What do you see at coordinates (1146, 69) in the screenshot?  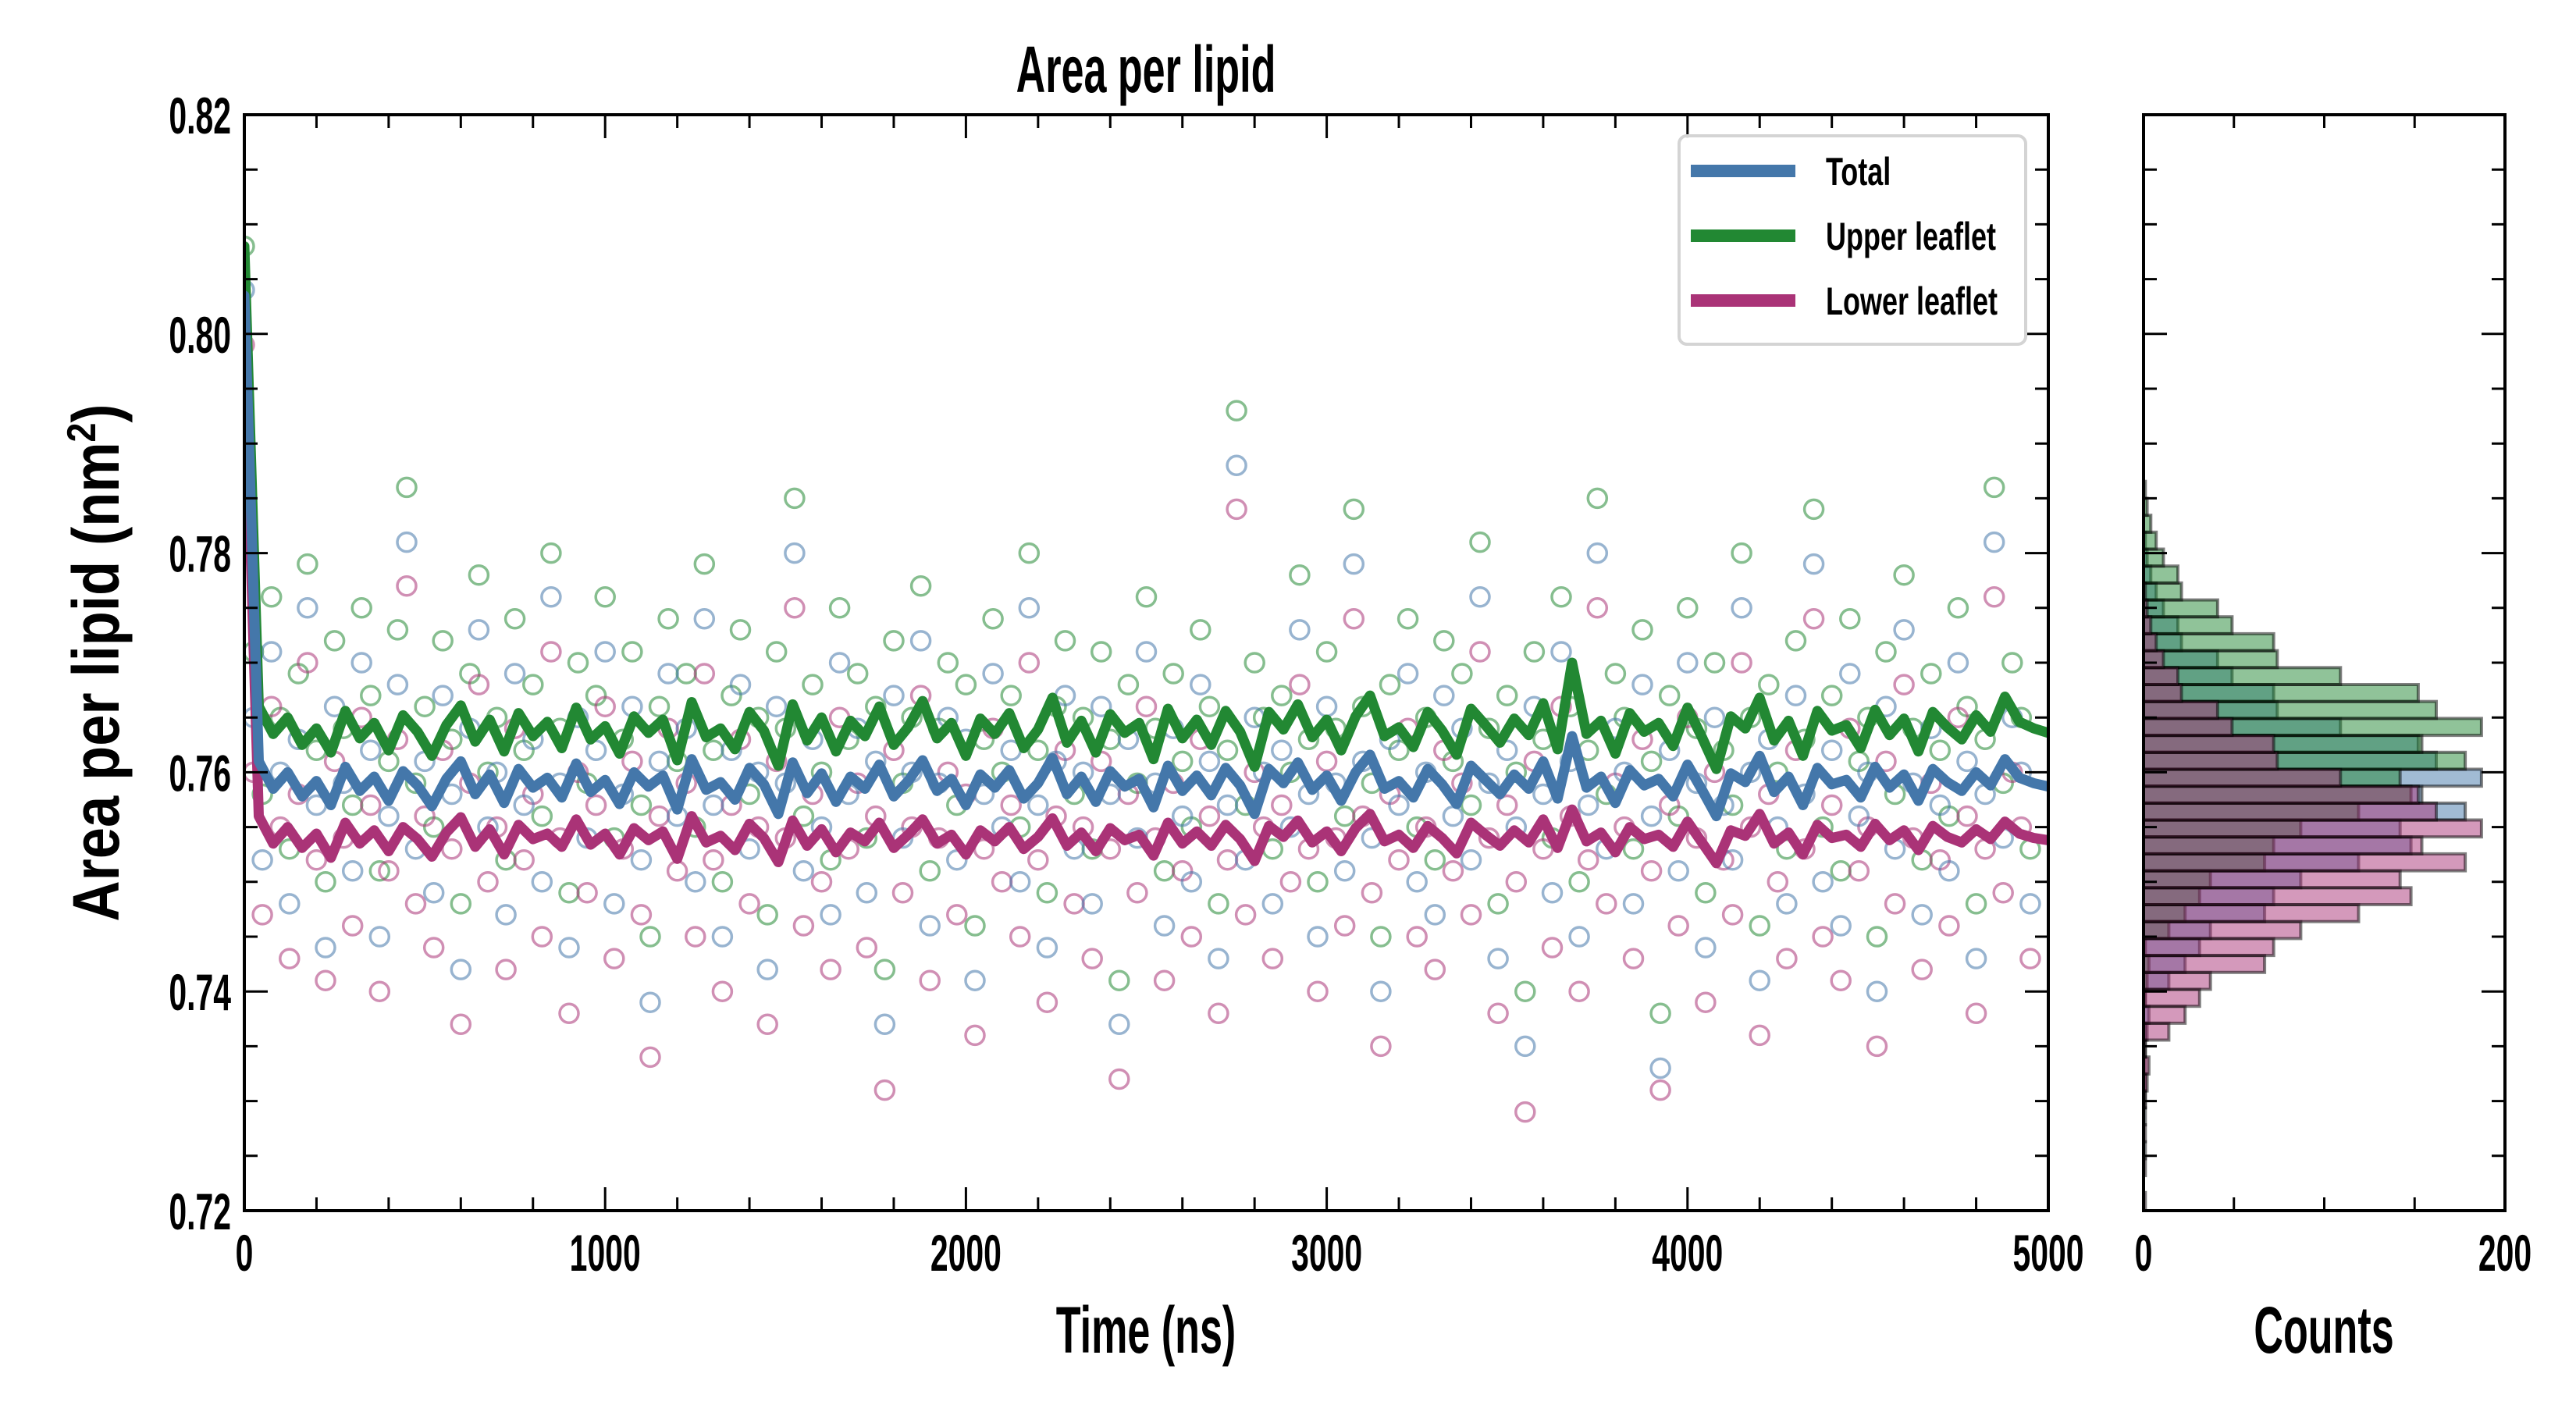 I see `chart-title: Area per lipid` at bounding box center [1146, 69].